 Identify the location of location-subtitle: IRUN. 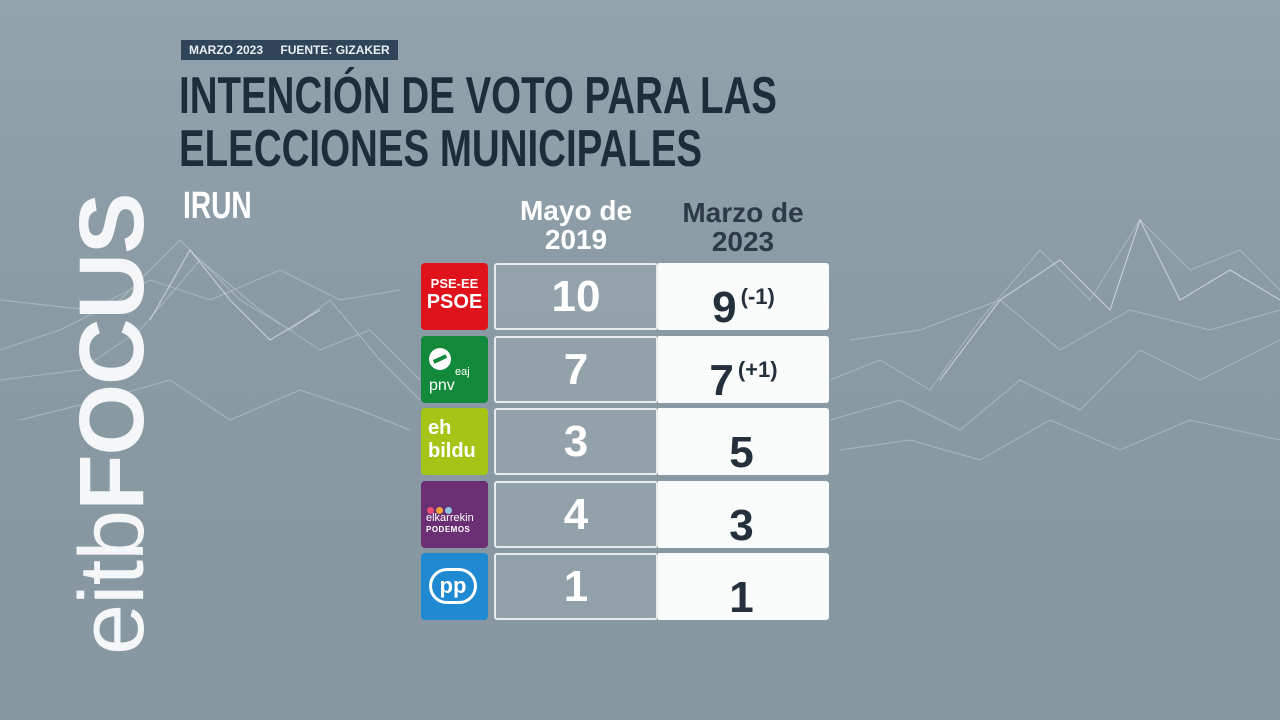
(217, 206).